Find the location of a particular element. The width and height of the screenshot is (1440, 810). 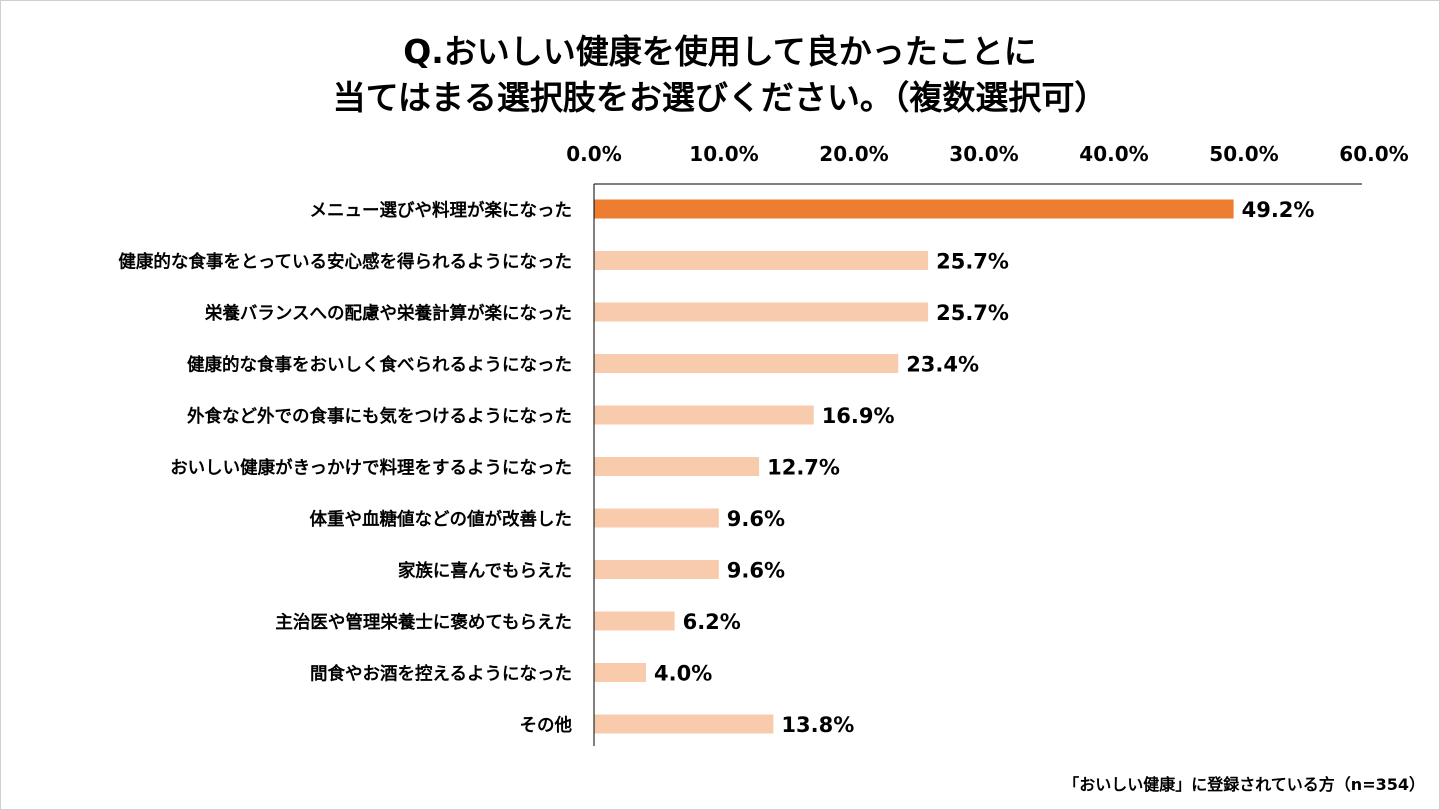

data-label: 16.9% is located at coordinates (858, 416).